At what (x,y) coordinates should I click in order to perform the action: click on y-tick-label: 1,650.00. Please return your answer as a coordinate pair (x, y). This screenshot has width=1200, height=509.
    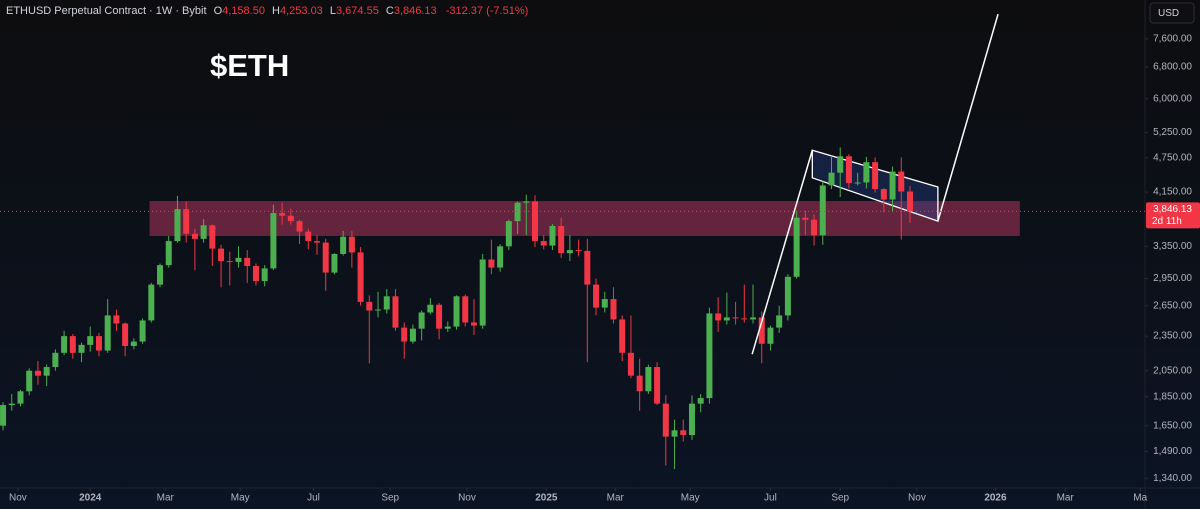
    Looking at the image, I should click on (1172, 425).